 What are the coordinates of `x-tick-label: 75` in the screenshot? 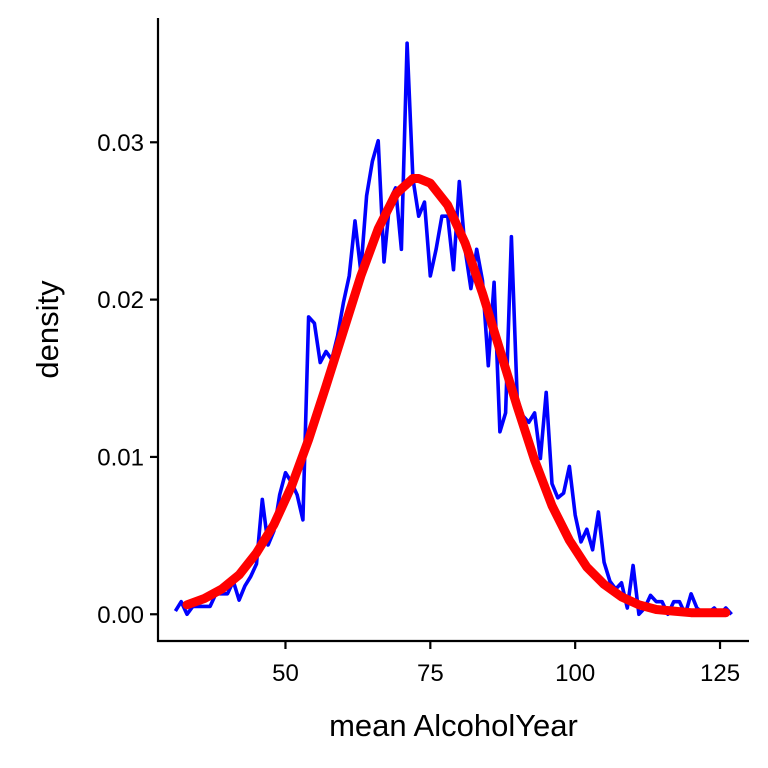 It's located at (430, 673).